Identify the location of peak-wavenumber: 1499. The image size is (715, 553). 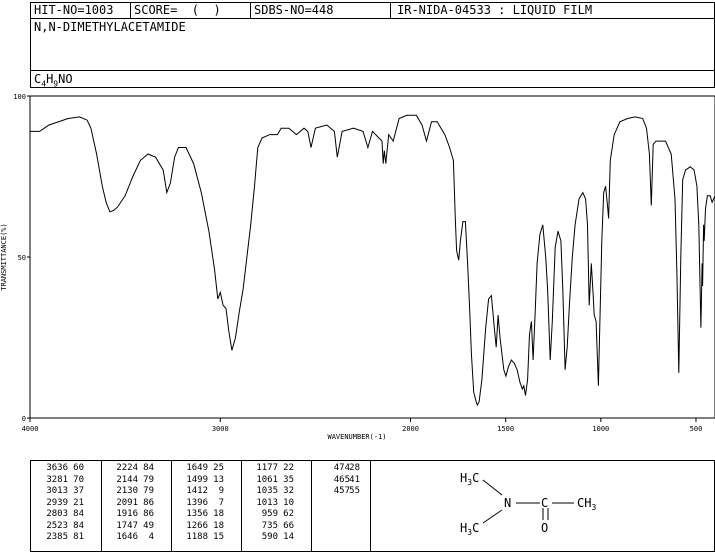
(197, 479).